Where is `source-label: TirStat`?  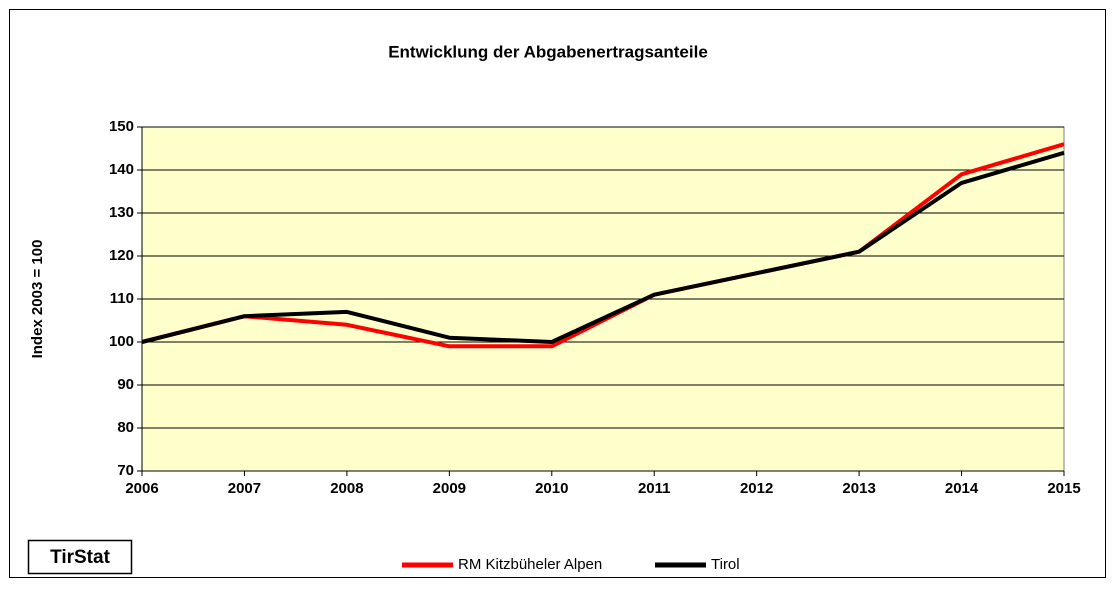
source-label: TirStat is located at coordinates (80, 557).